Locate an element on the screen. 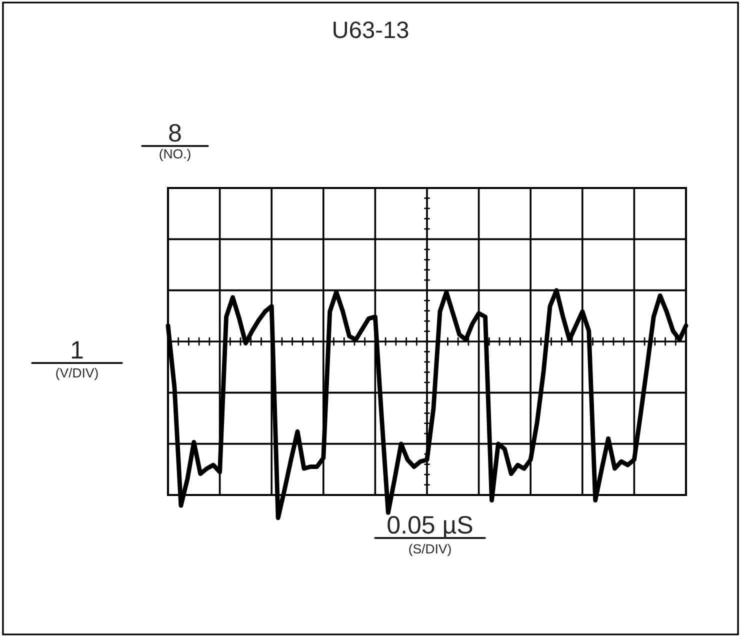 The width and height of the screenshot is (741, 637). chart-title: U63-13 is located at coordinates (371, 29).